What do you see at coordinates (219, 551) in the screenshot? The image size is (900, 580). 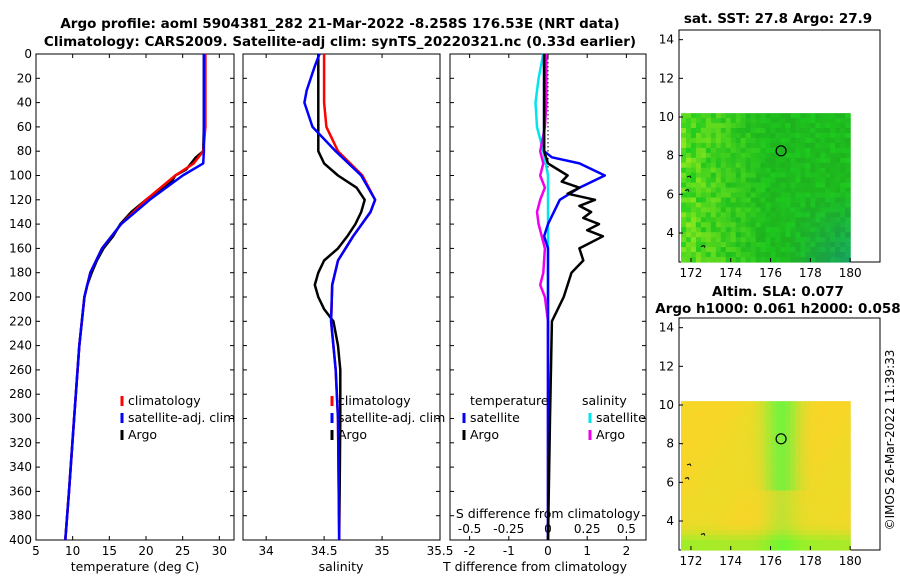 I see `p-temp-xtick-label: 30` at bounding box center [219, 551].